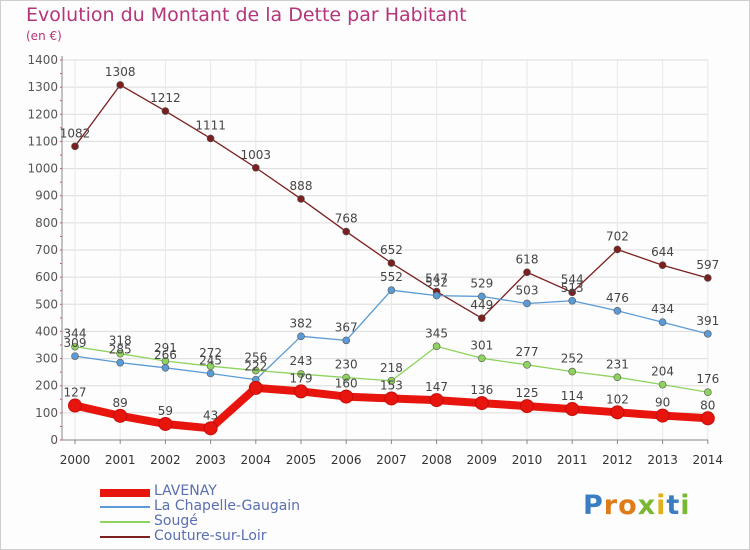  Describe the element at coordinates (572, 279) in the screenshot. I see `data-label: 544` at that location.